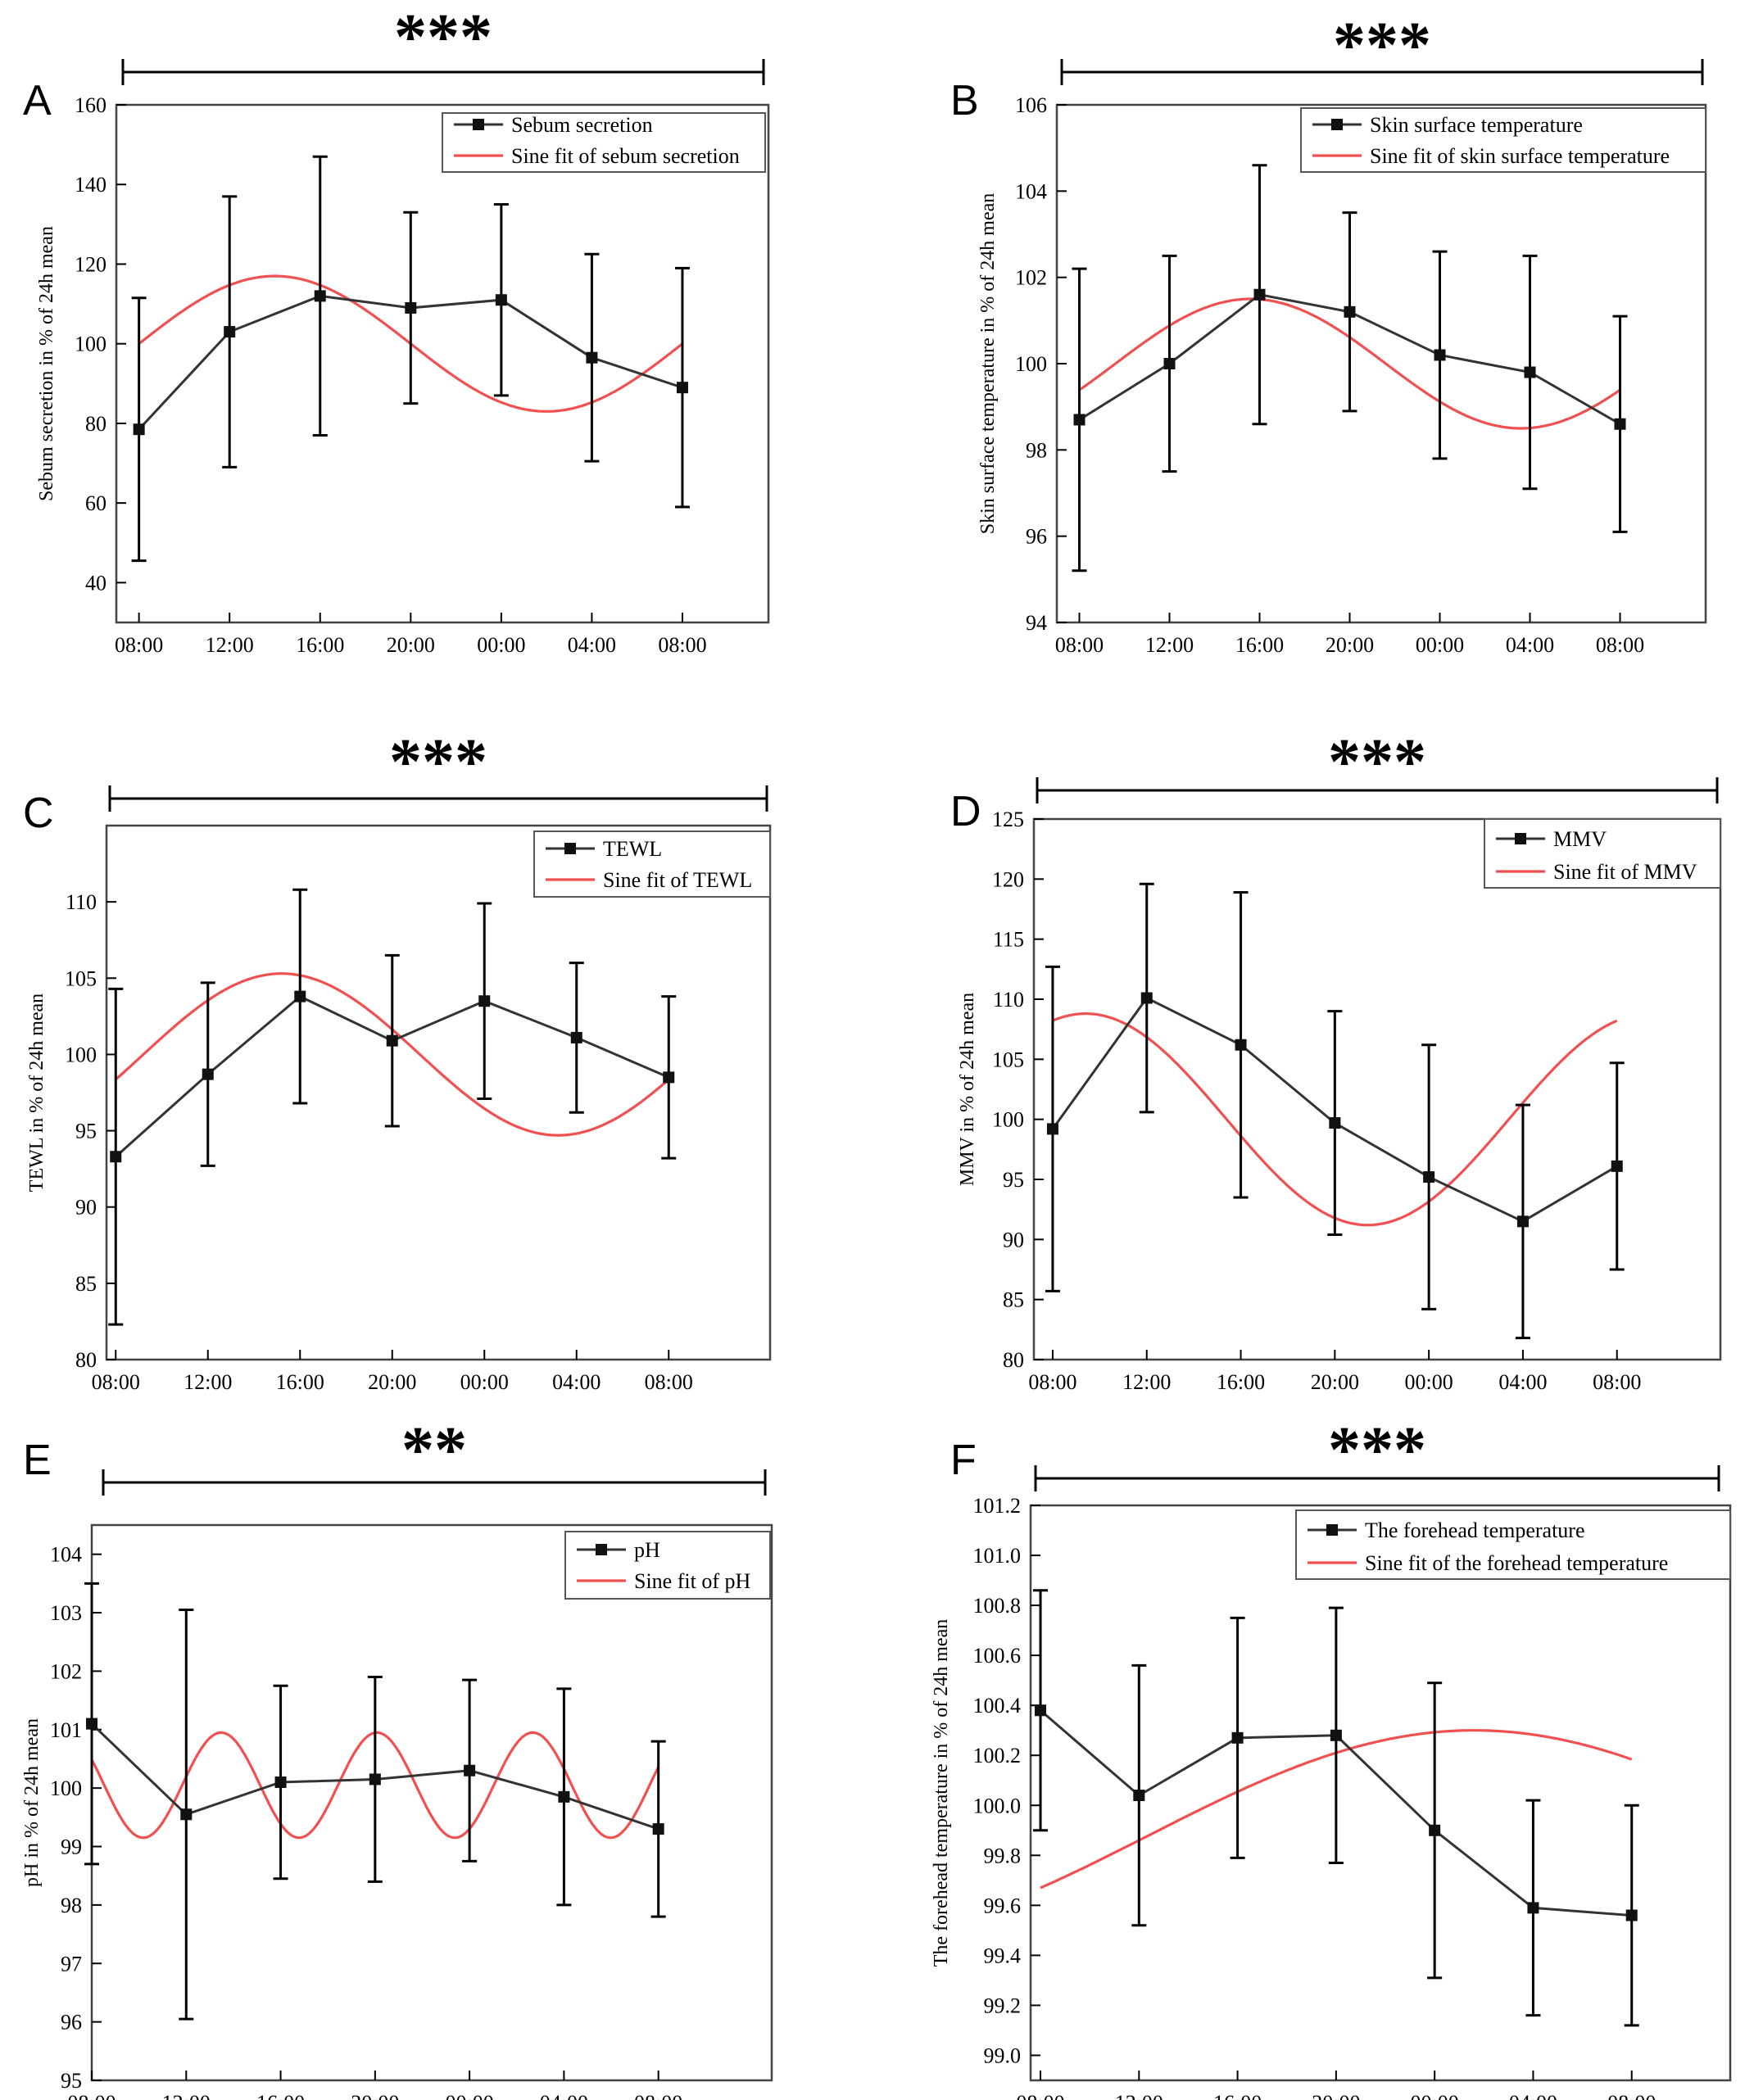 This screenshot has height=2100, width=1754. What do you see at coordinates (91, 105) in the screenshot?
I see `y-tick-label: 160` at bounding box center [91, 105].